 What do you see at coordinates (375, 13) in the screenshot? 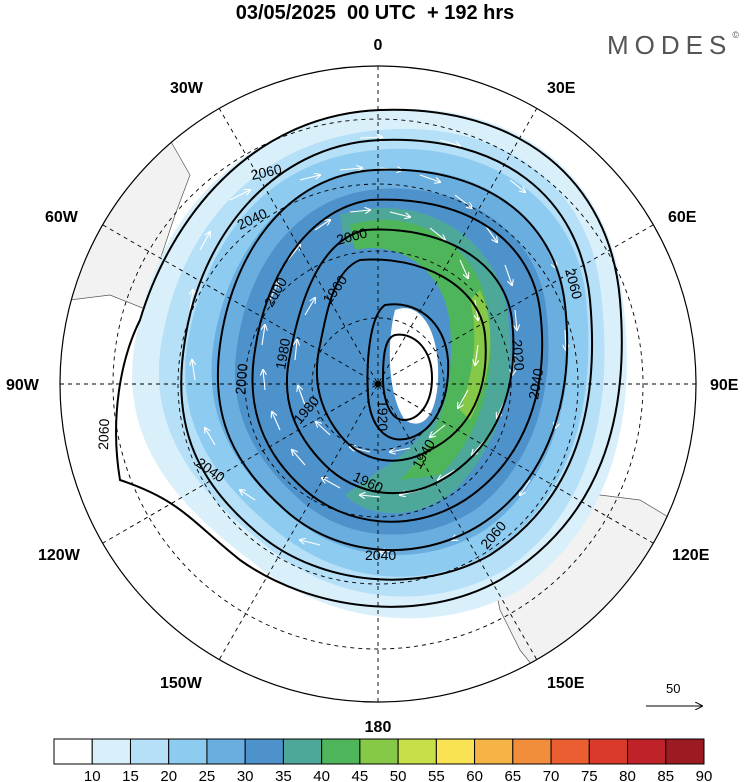
I see `map-title: 03/05/2025 00 UTC + 192 hrs` at bounding box center [375, 13].